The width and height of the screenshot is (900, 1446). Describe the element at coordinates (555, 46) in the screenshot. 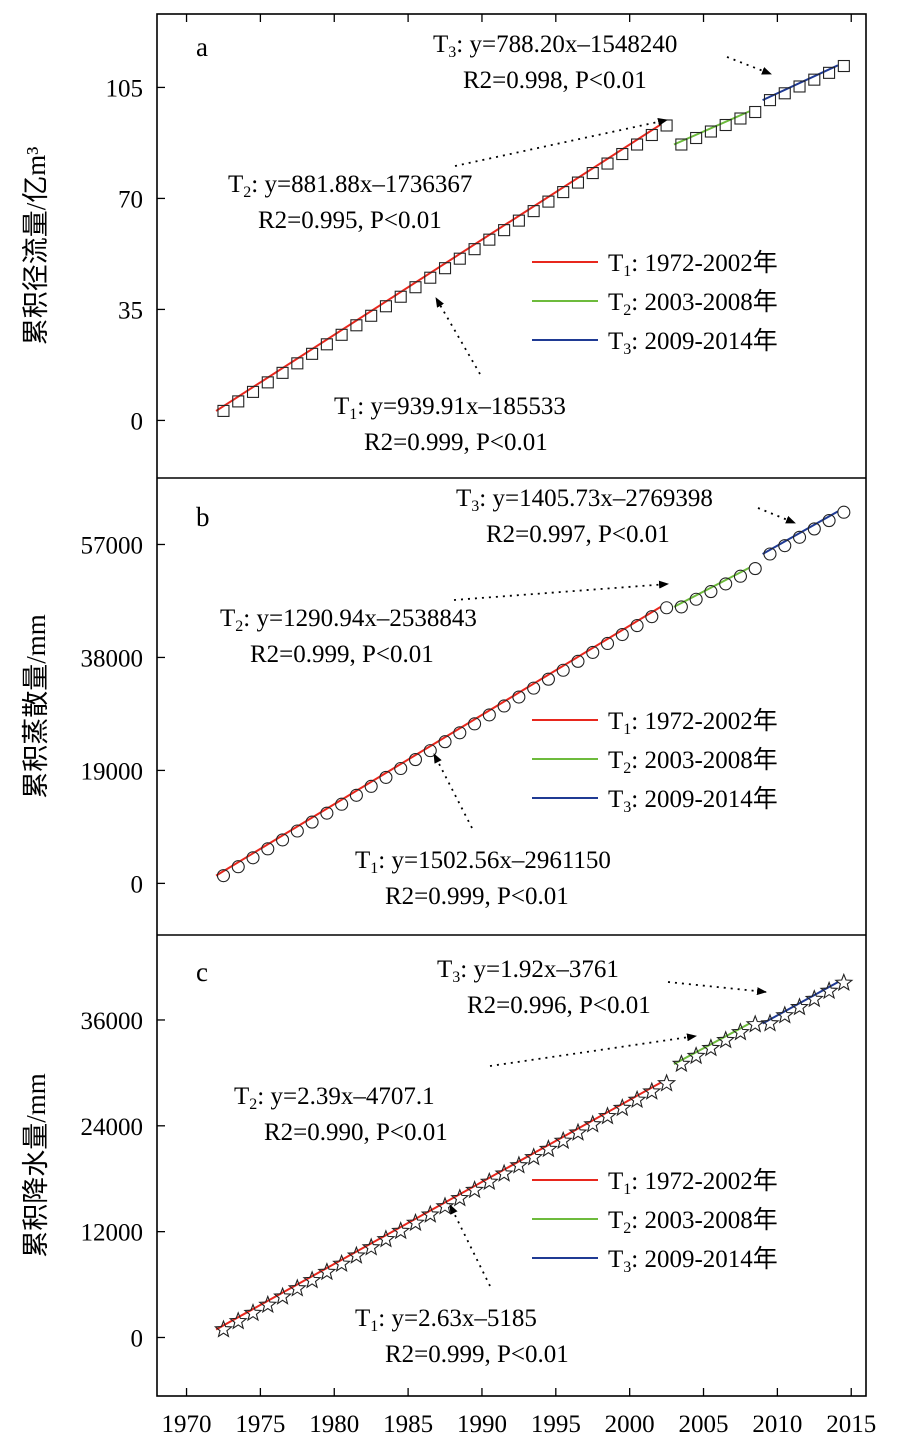

I see `equation-text: T3: y=788.20x–1548240` at that location.